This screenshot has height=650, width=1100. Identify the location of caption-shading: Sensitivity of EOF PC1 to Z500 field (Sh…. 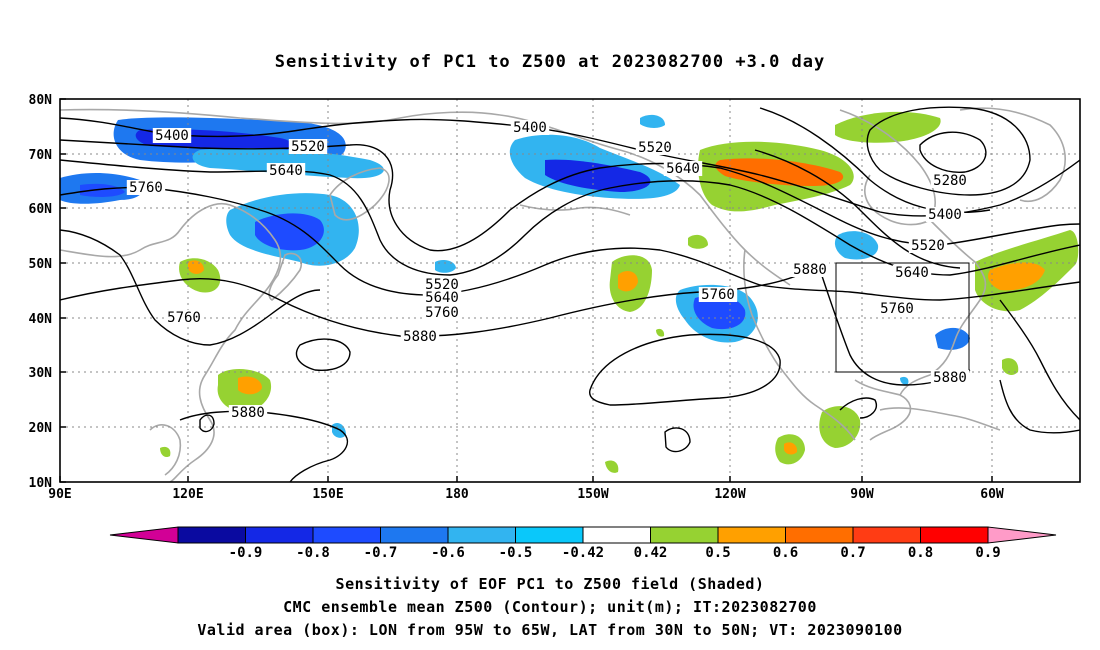
(550, 584).